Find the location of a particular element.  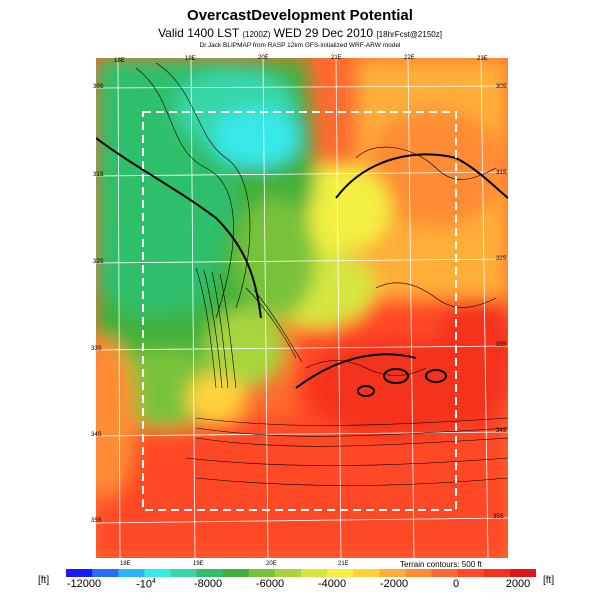

colorbar-label-minus10-base: -10 is located at coordinates (144, 584).